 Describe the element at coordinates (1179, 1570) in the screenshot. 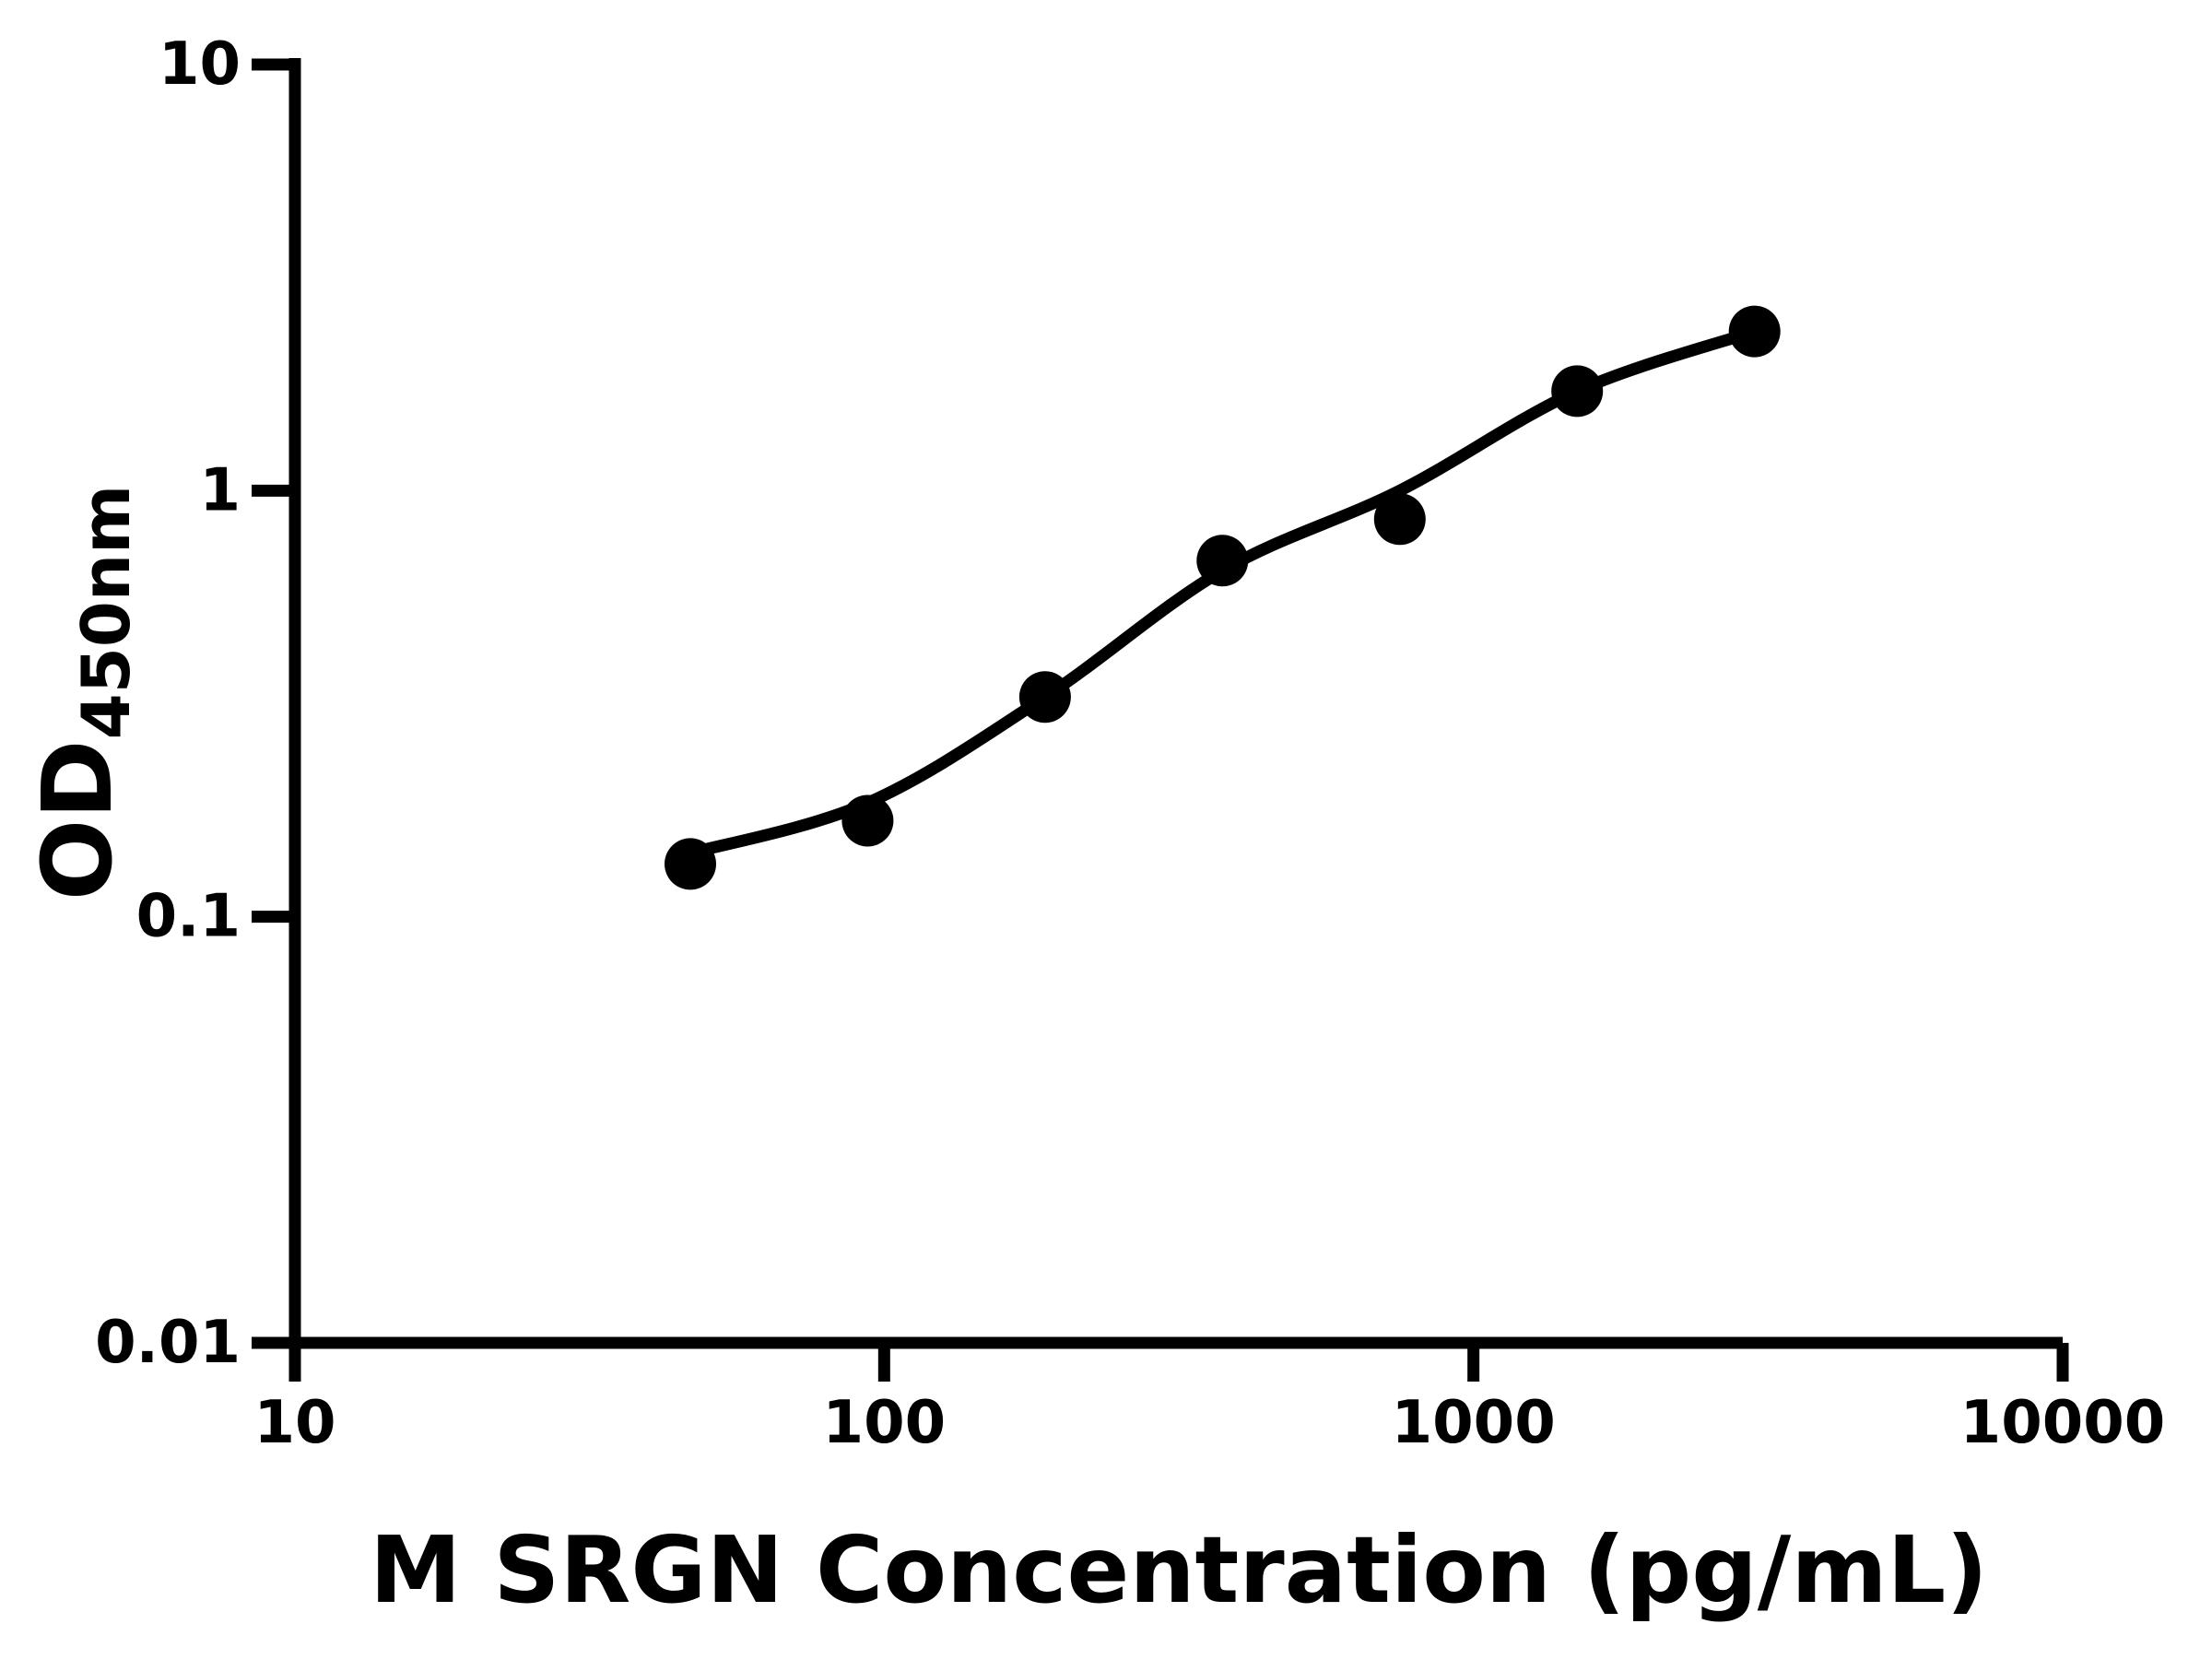

I see `x-axis-title: M SRGN Concentration (pg/mL)` at that location.